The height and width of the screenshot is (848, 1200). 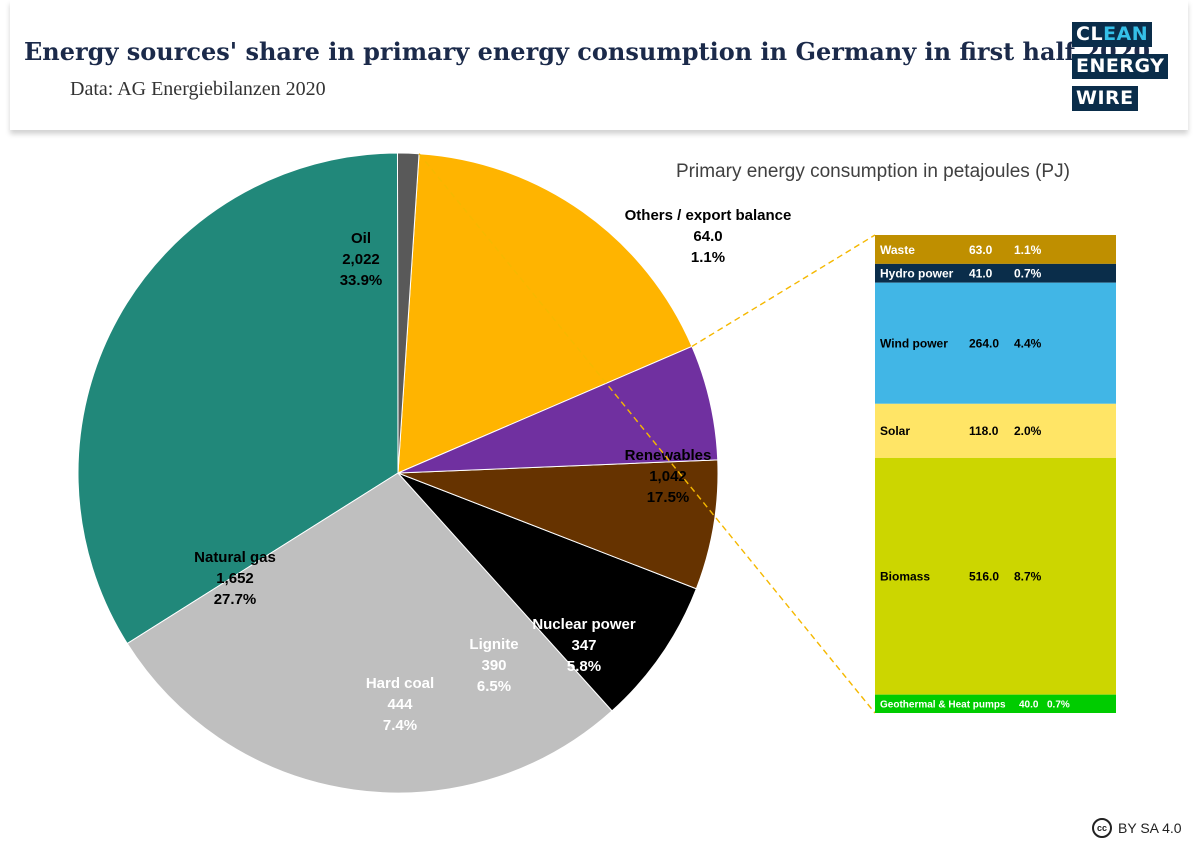 I want to click on stack-label-percent-solar: 2.0%, so click(x=1028, y=431).